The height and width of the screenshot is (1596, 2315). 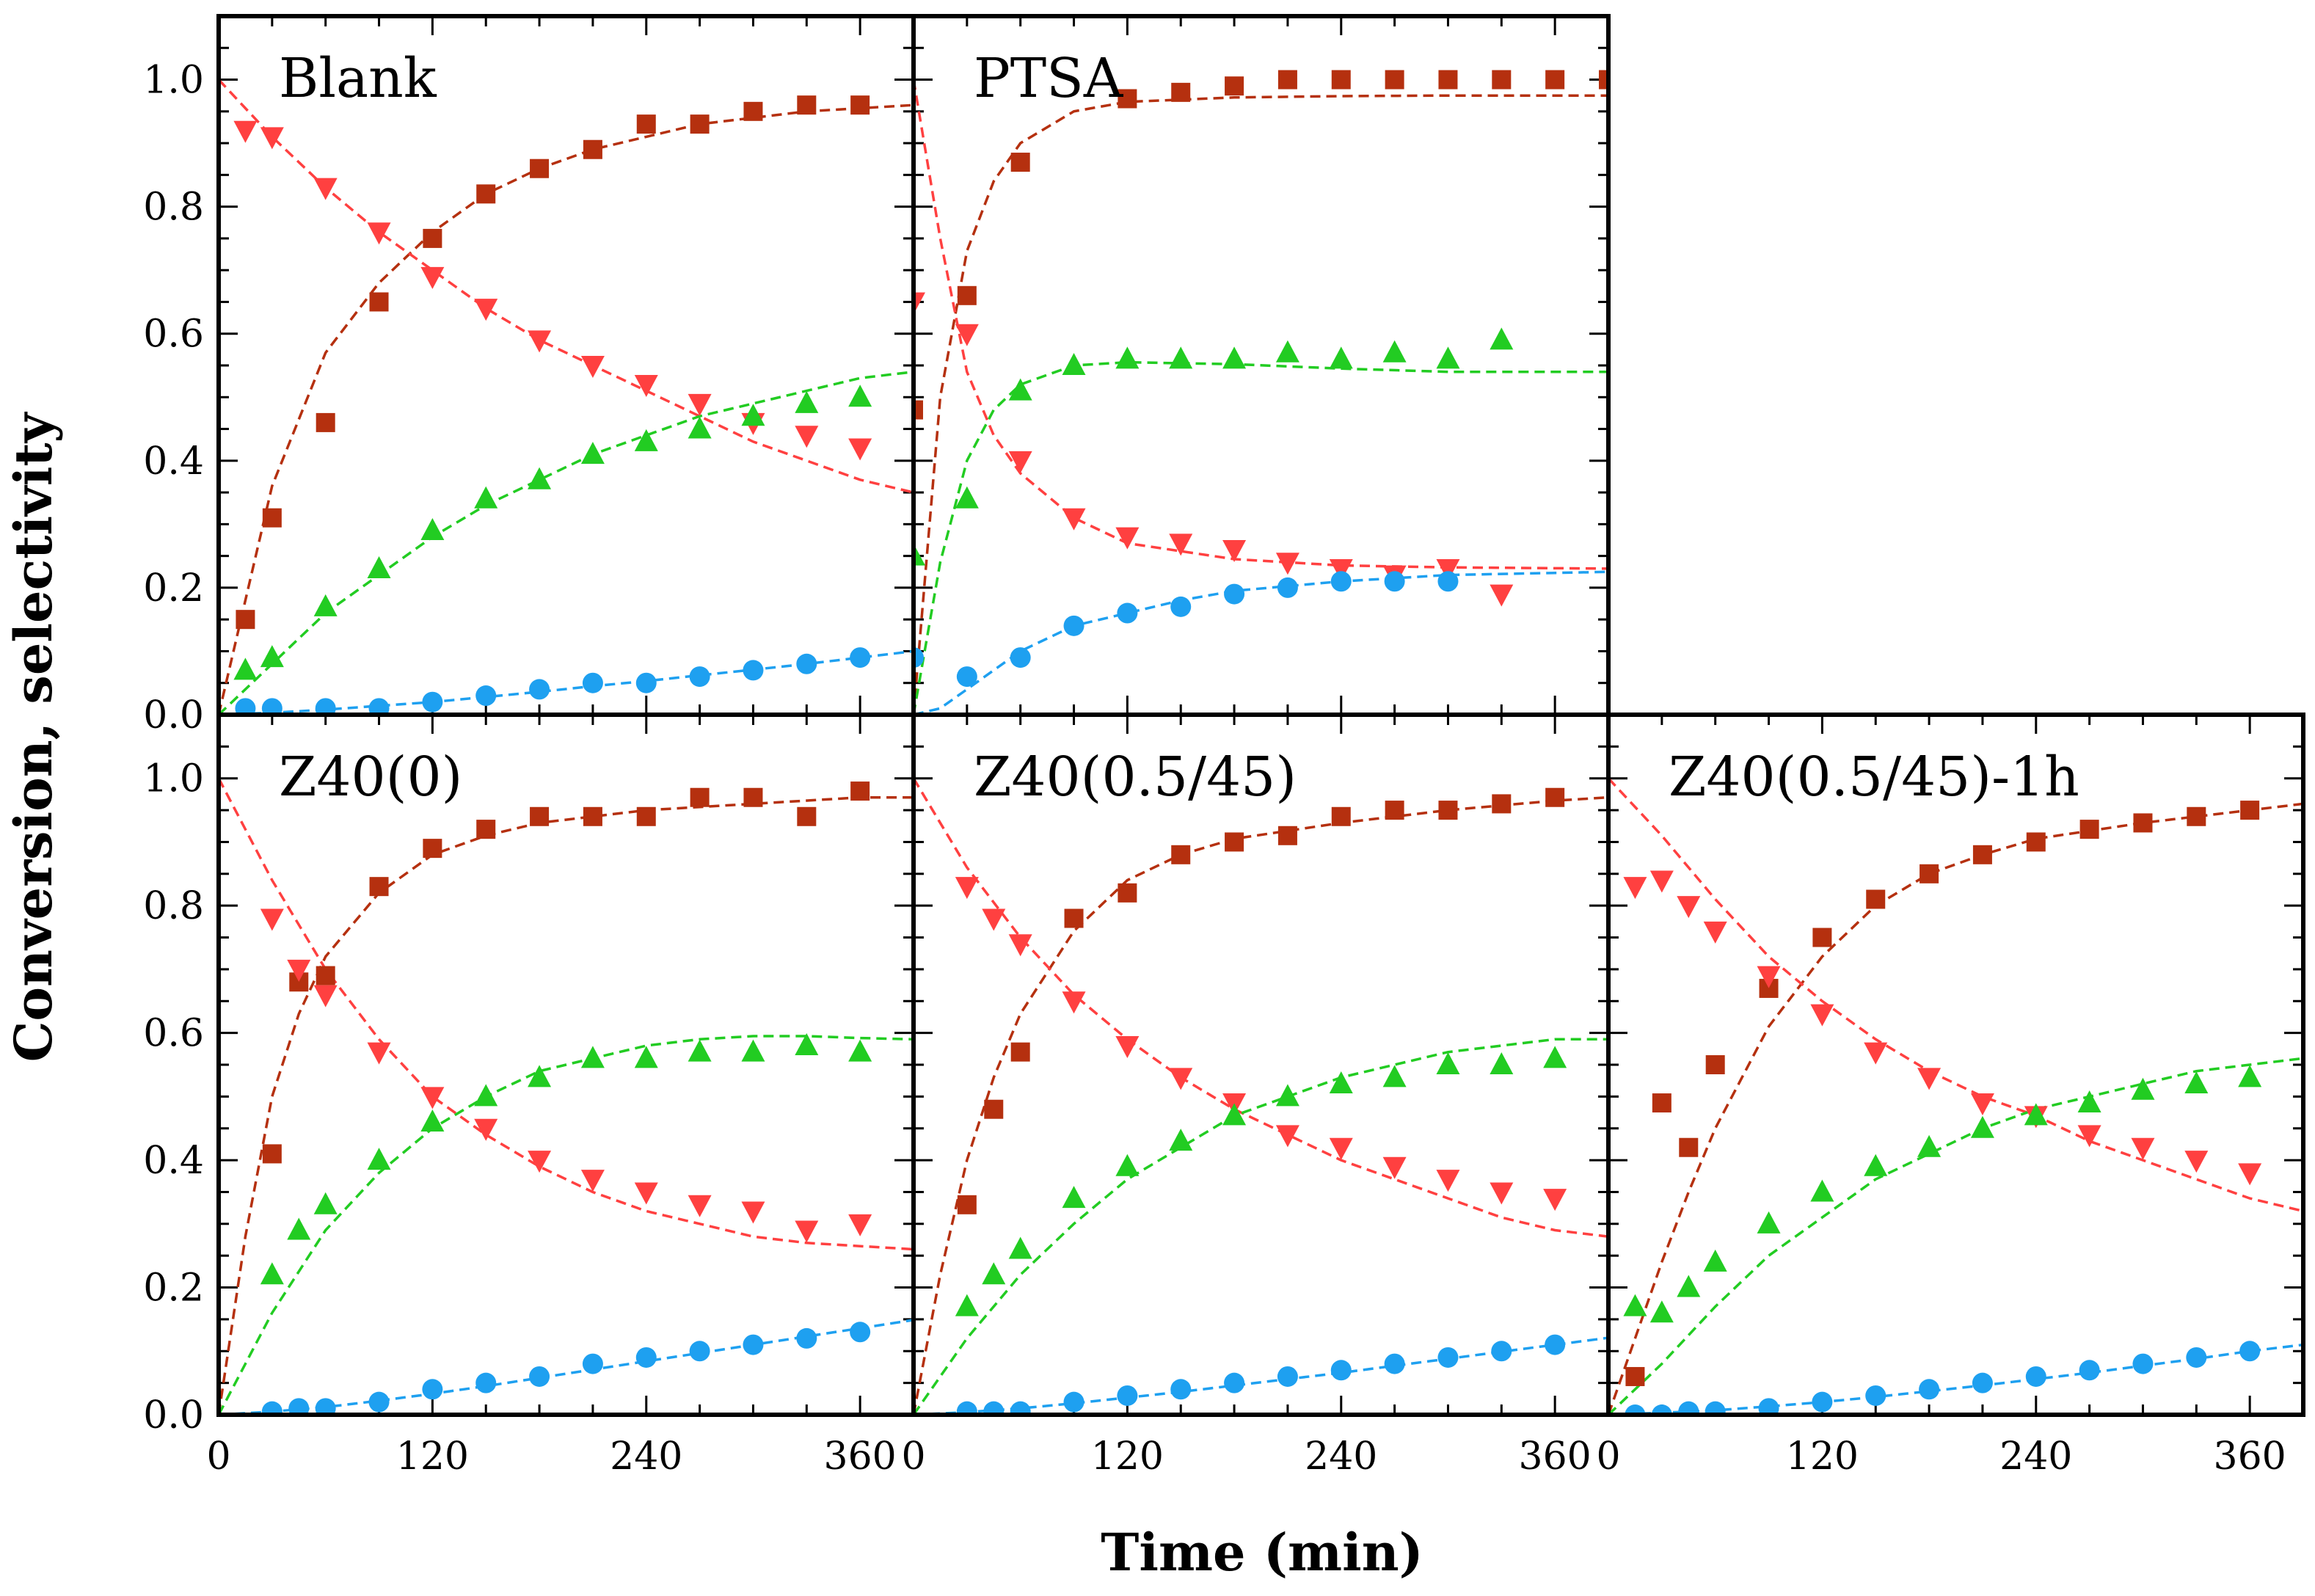 I want to click on panel-PTSA: PTSA, so click(x=1261, y=365).